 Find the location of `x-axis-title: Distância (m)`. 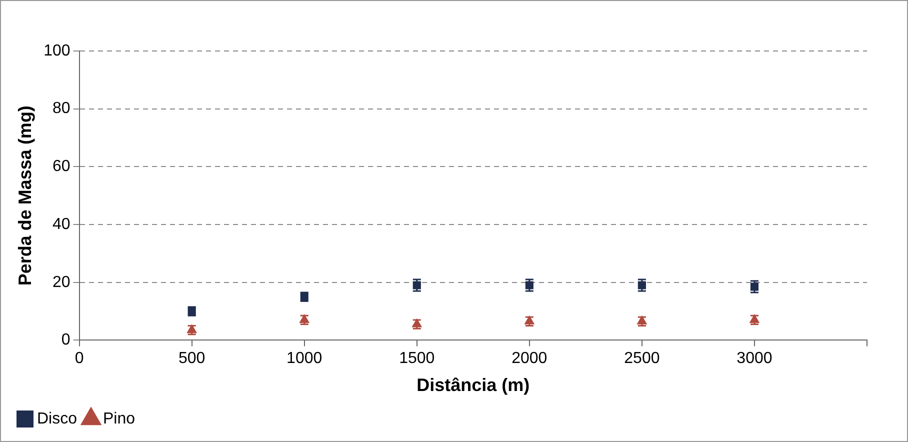

x-axis-title: Distância (m) is located at coordinates (473, 385).